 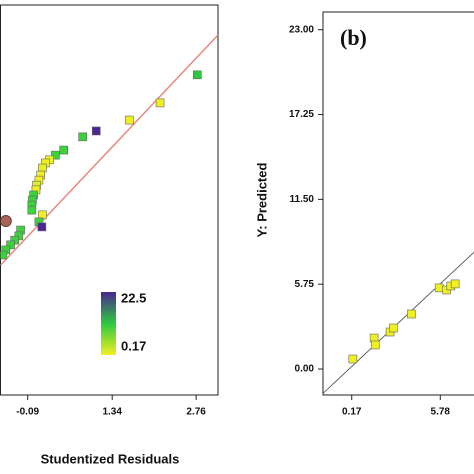 What do you see at coordinates (301, 114) in the screenshot?
I see `y-tick-label: 17.25` at bounding box center [301, 114].